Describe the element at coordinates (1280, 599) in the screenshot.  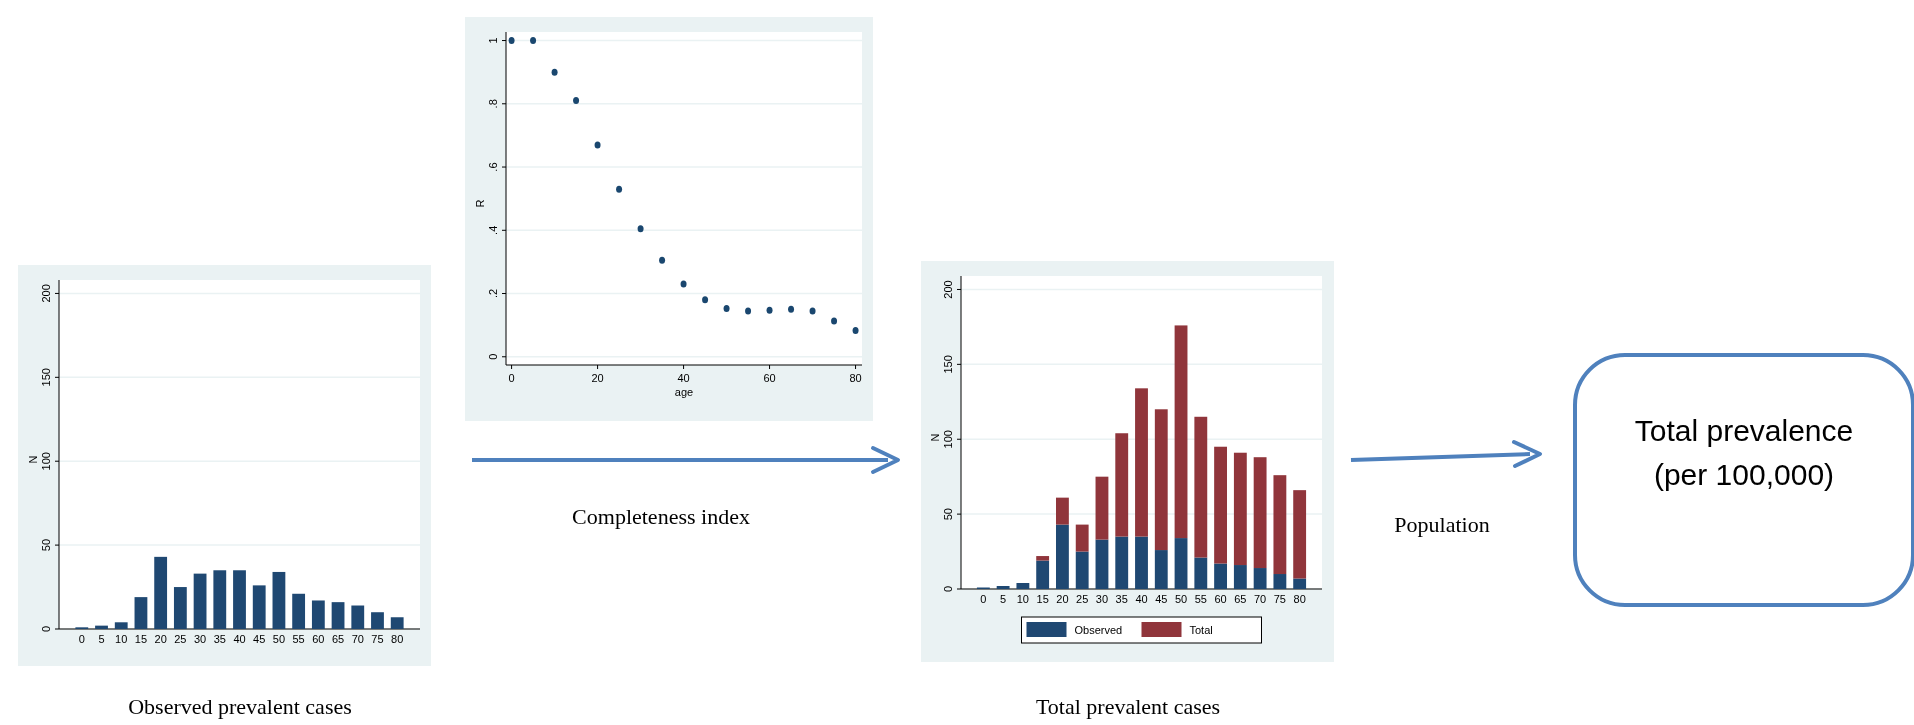
I see `x-tick-label: 75` at that location.